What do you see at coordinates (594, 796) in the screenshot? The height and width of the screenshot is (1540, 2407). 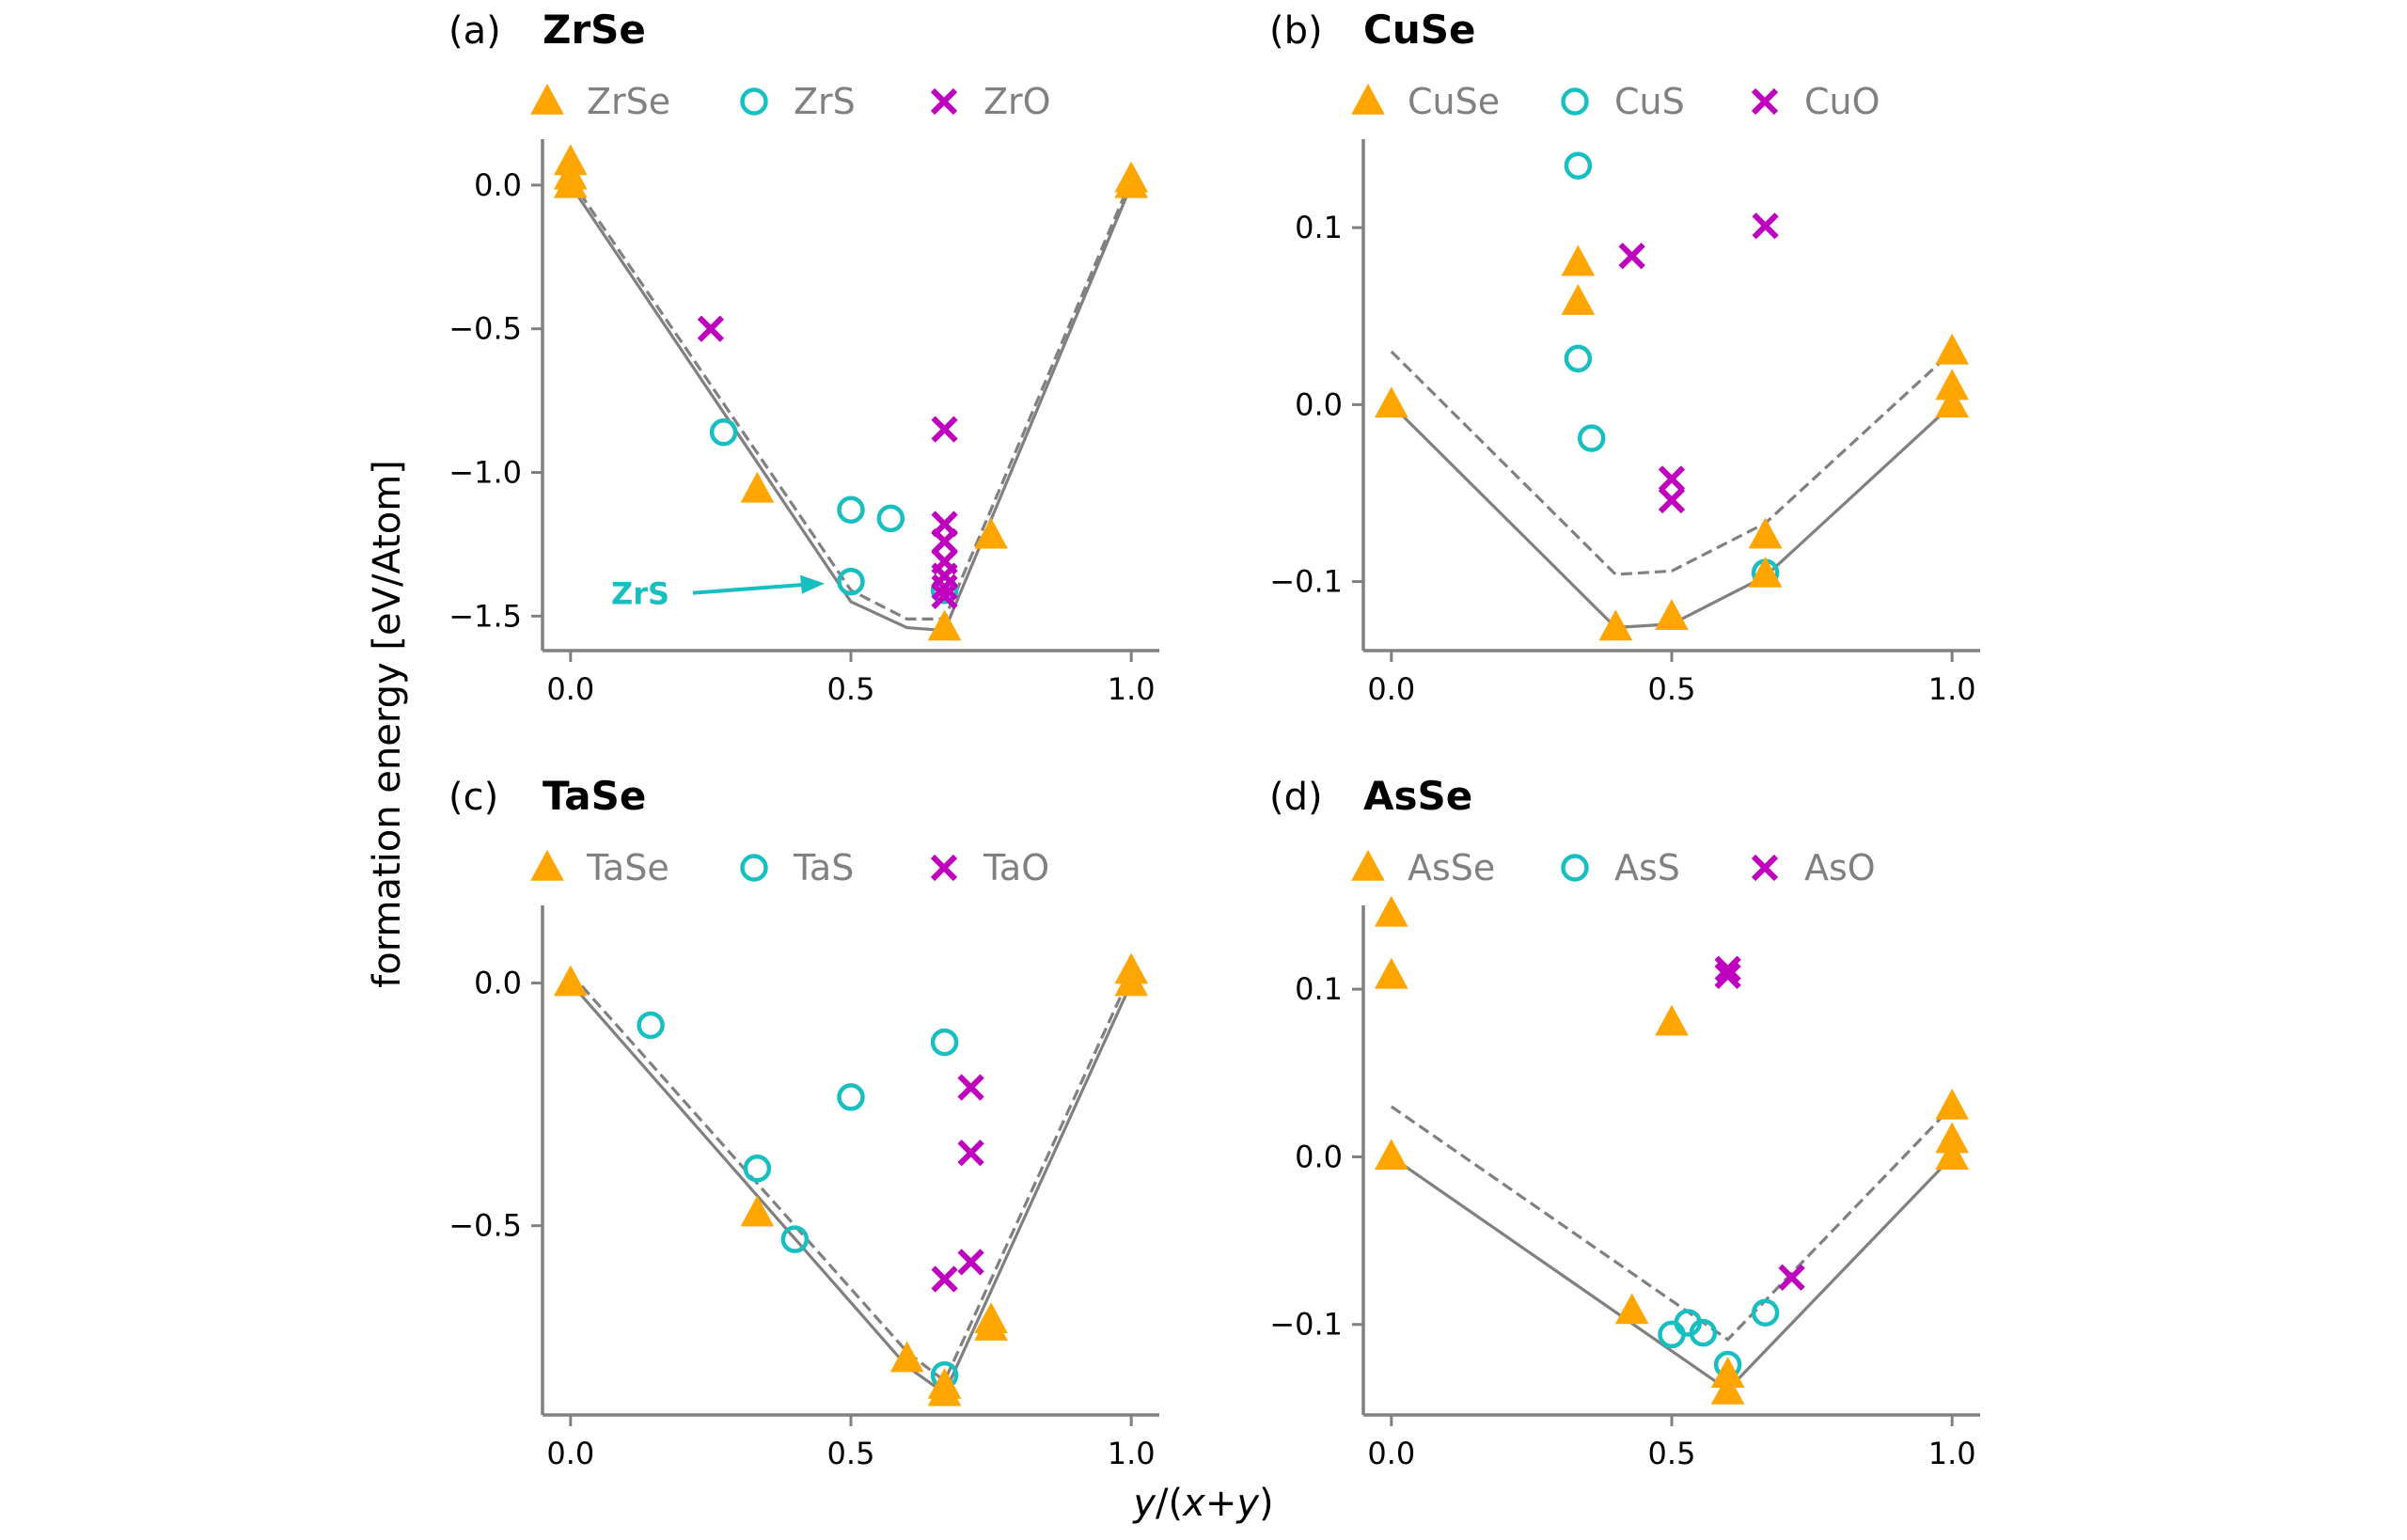 I see `panel-title: TaSe` at bounding box center [594, 796].